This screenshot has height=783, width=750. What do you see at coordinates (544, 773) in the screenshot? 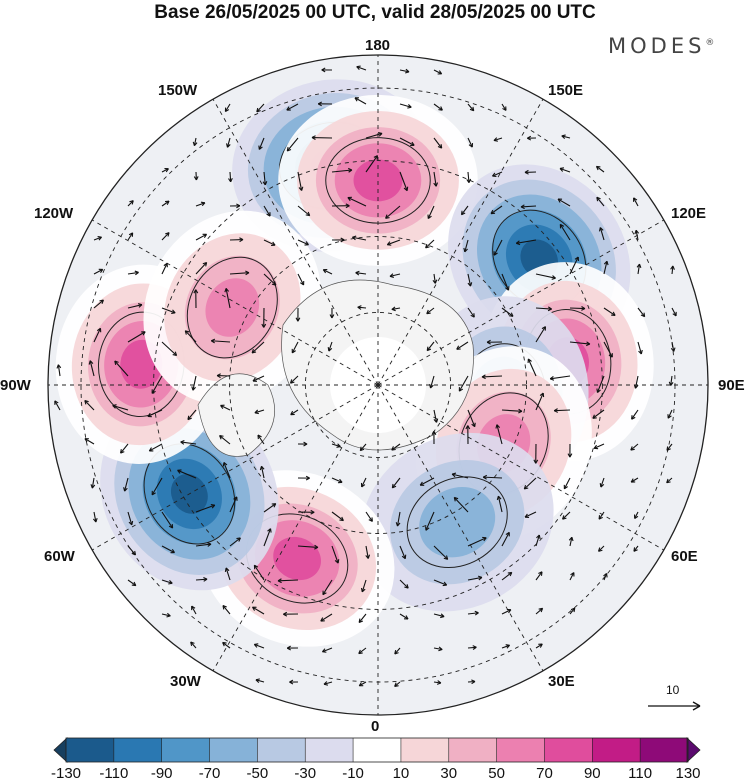
I see `colorbar-tick-label: 70` at bounding box center [544, 773].